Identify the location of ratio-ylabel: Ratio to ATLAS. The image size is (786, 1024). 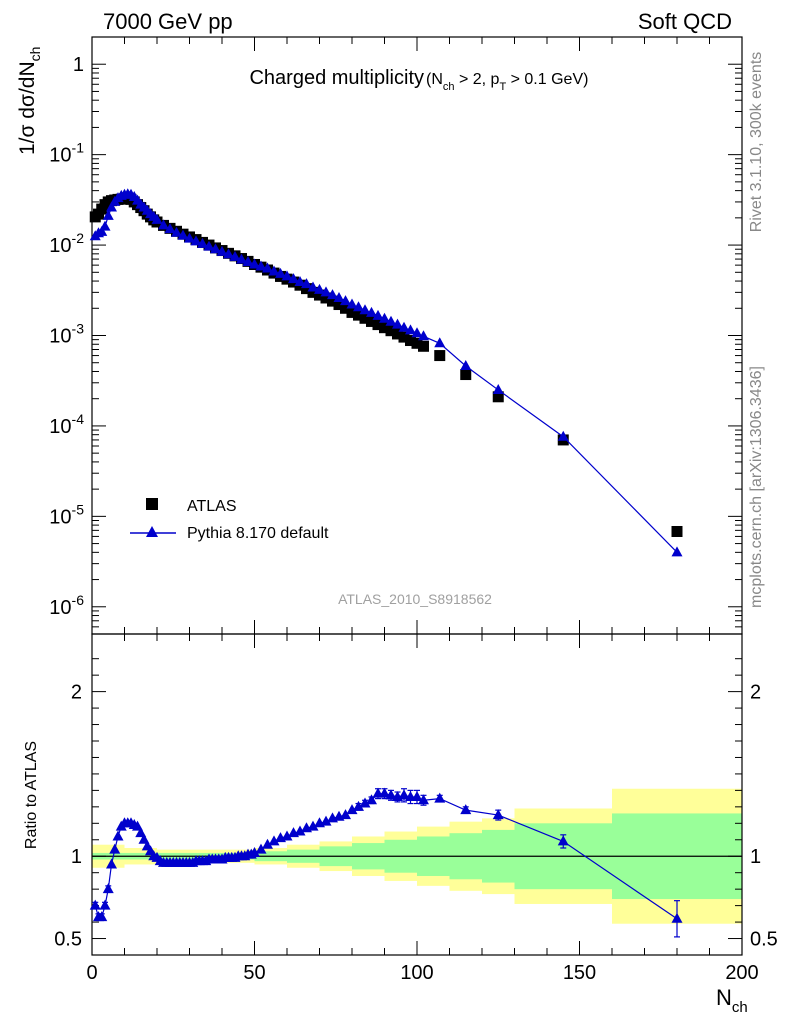
(31, 795).